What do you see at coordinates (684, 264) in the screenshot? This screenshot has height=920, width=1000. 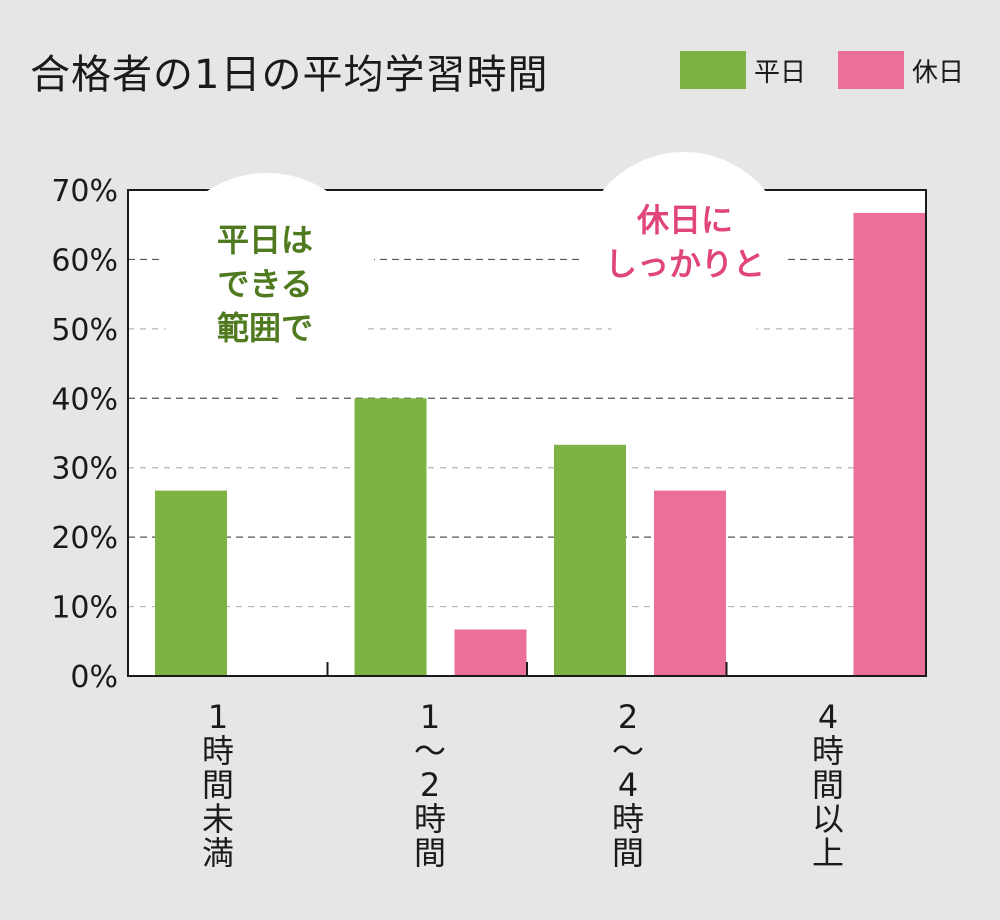 I see `bubble-holiday-line: しっかりと` at bounding box center [684, 264].